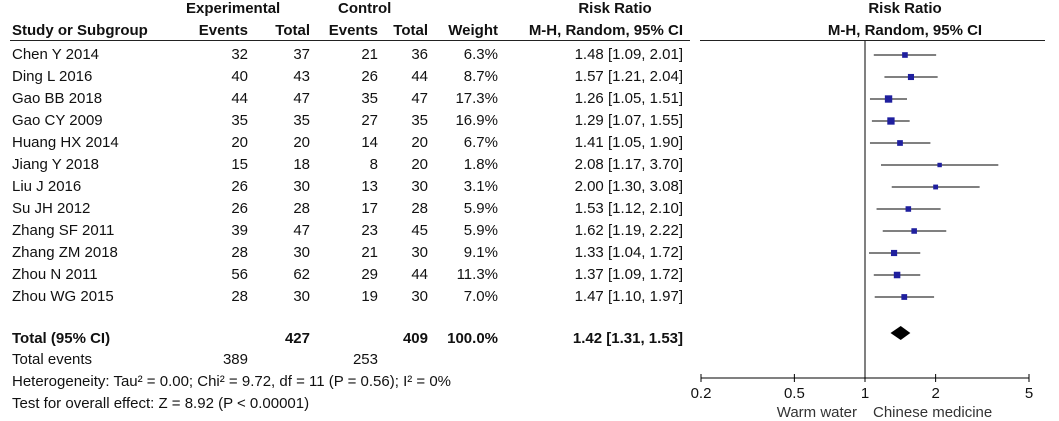 The width and height of the screenshot is (1059, 421). What do you see at coordinates (239, 142) in the screenshot?
I see `events-experimental: 20` at bounding box center [239, 142].